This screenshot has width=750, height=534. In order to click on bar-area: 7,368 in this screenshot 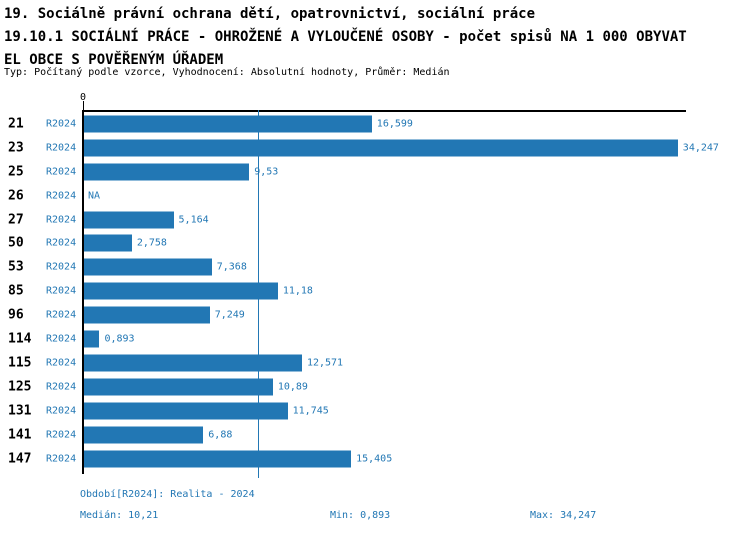, I will do `click(404, 267)`.